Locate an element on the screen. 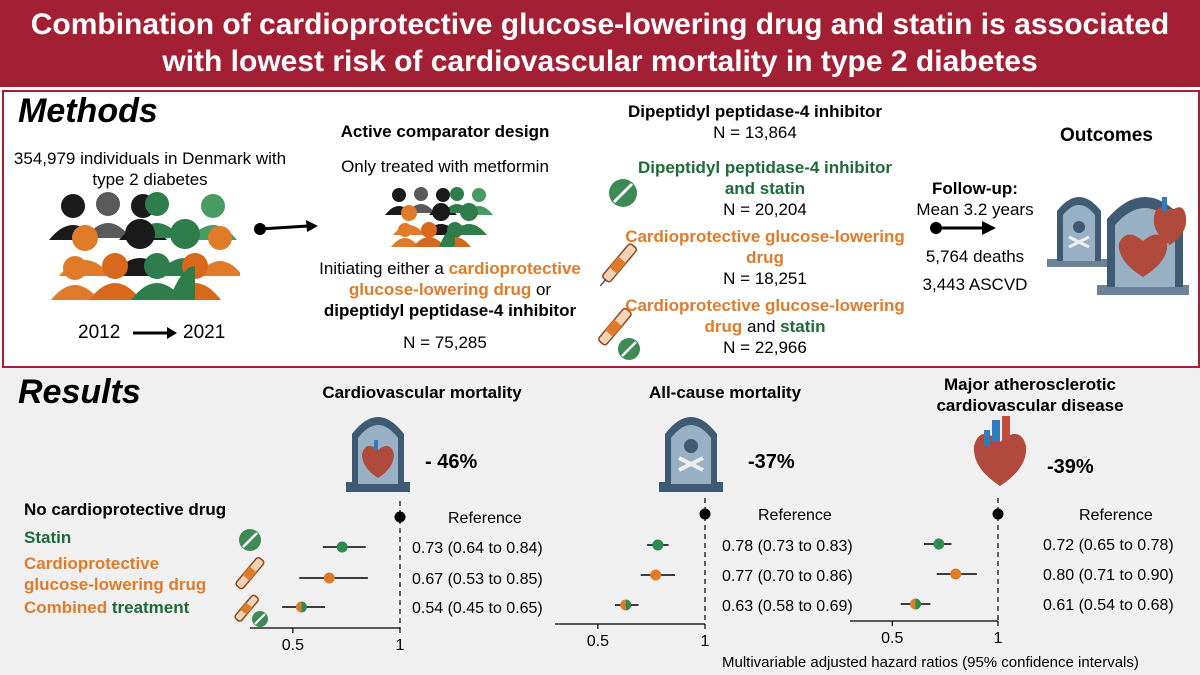 The width and height of the screenshot is (1200, 675). results-statin-pill-icon is located at coordinates (250, 540).